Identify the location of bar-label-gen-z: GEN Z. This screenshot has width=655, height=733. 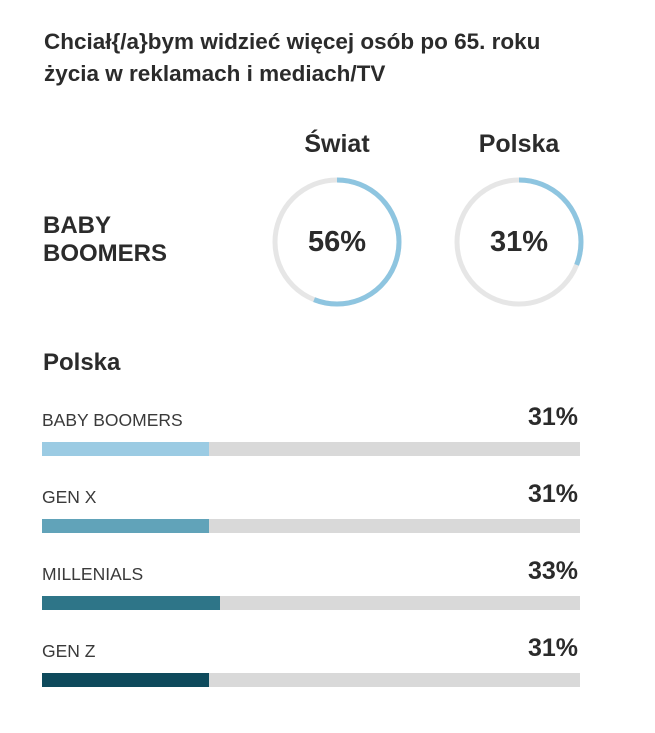
(69, 651).